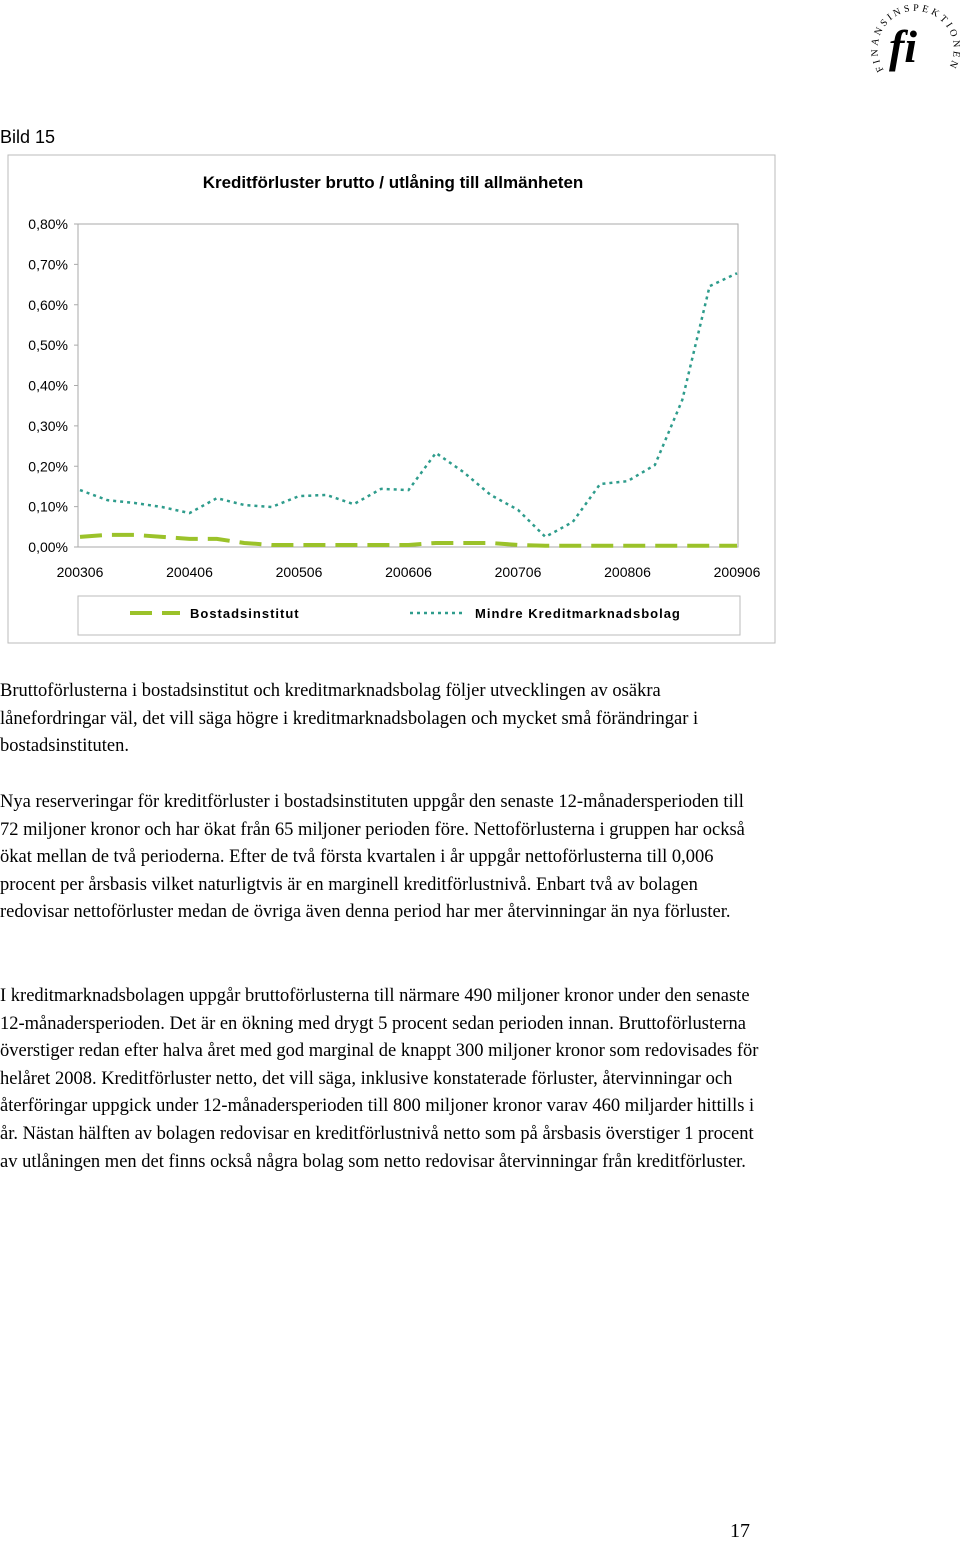 The height and width of the screenshot is (1543, 960). Describe the element at coordinates (627, 572) in the screenshot. I see `x-tick-label: 200806` at that location.